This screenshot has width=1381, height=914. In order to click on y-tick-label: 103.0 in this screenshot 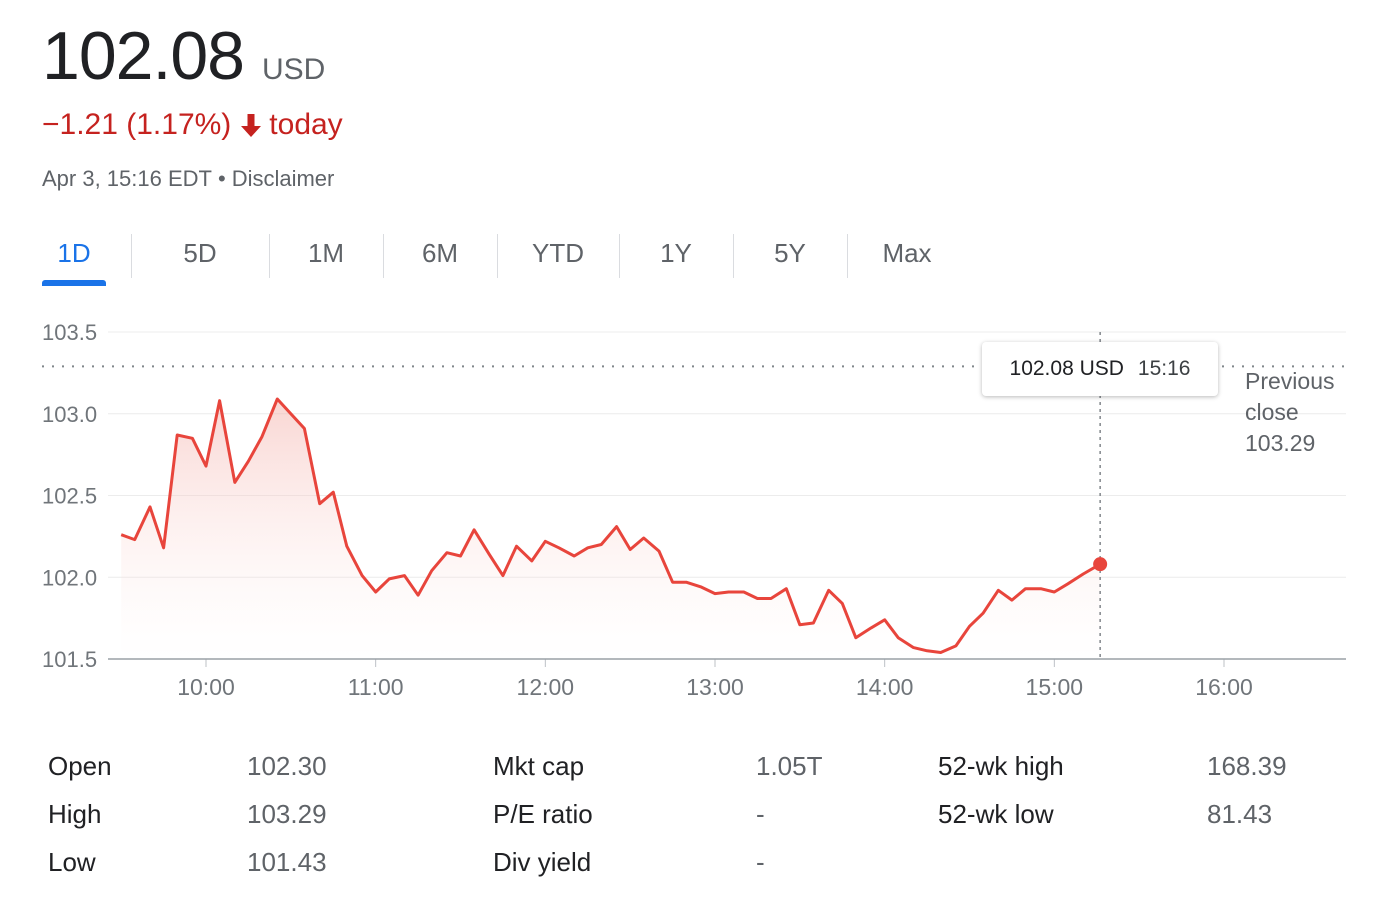, I will do `click(69, 414)`.